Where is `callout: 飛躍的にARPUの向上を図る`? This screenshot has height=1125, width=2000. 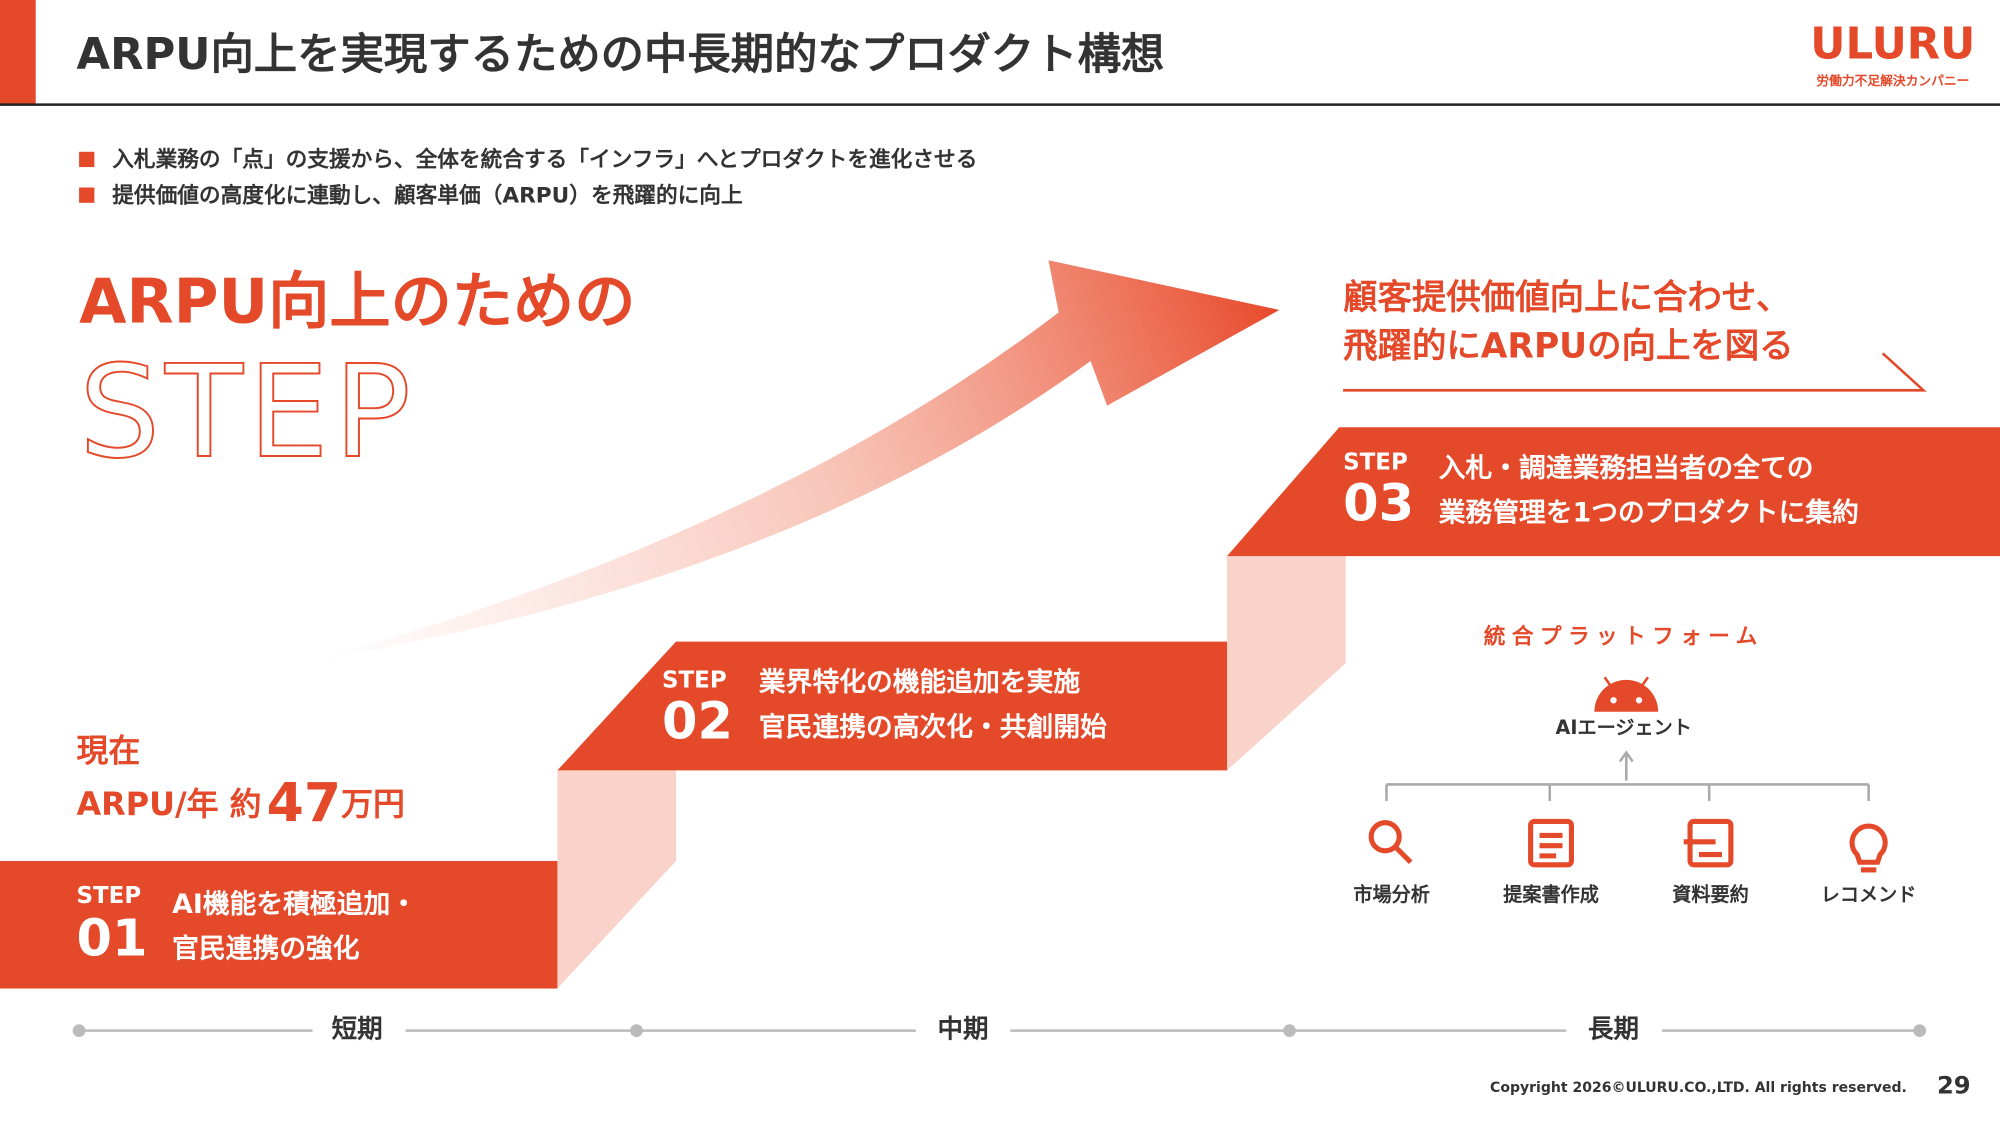
callout: 飛躍的にARPUの向上を図る is located at coordinates (1568, 347).